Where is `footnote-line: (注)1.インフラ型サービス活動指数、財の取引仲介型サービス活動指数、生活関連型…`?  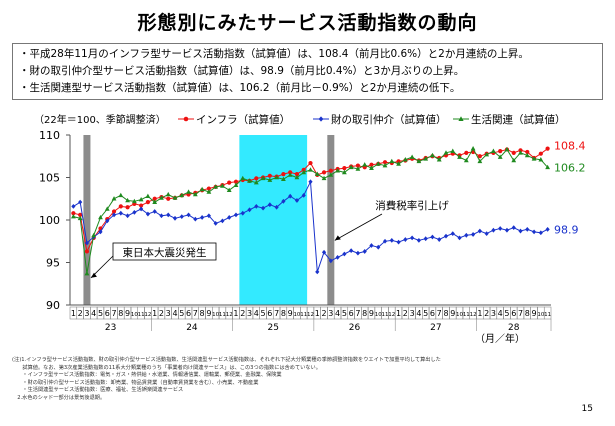
footnote-line: (注)1.インフラ型サービス活動指数、財の取引仲介型サービス活動指数、生活関連型… is located at coordinates (226, 360).